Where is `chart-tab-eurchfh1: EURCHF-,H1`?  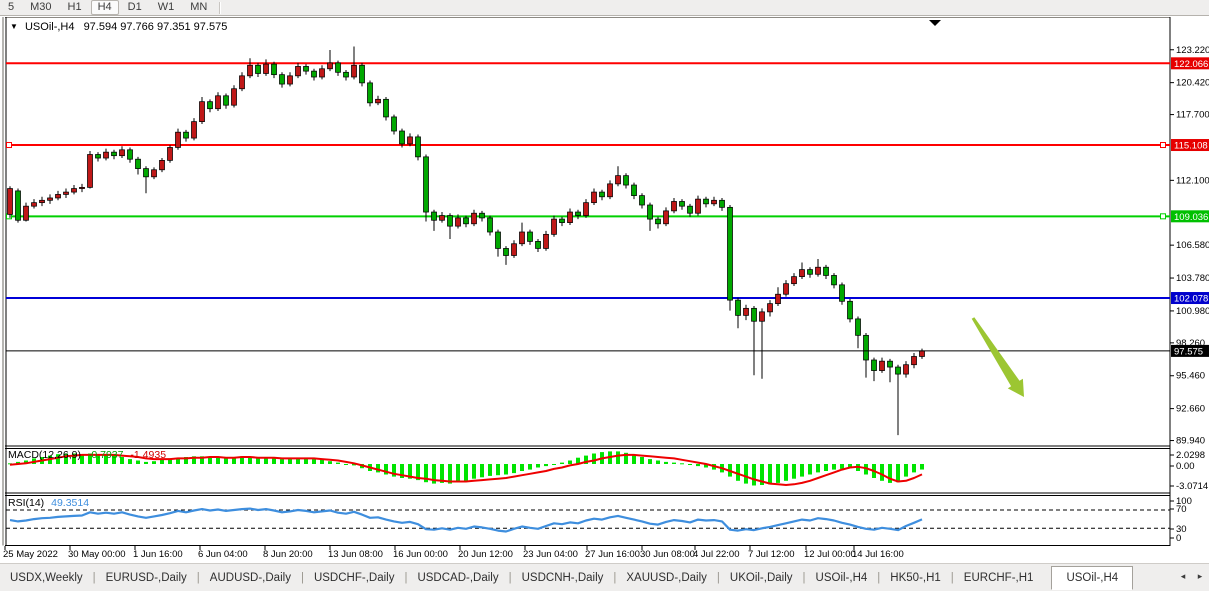 chart-tab-eurchfh1: EURCHF-,H1 is located at coordinates (998, 577).